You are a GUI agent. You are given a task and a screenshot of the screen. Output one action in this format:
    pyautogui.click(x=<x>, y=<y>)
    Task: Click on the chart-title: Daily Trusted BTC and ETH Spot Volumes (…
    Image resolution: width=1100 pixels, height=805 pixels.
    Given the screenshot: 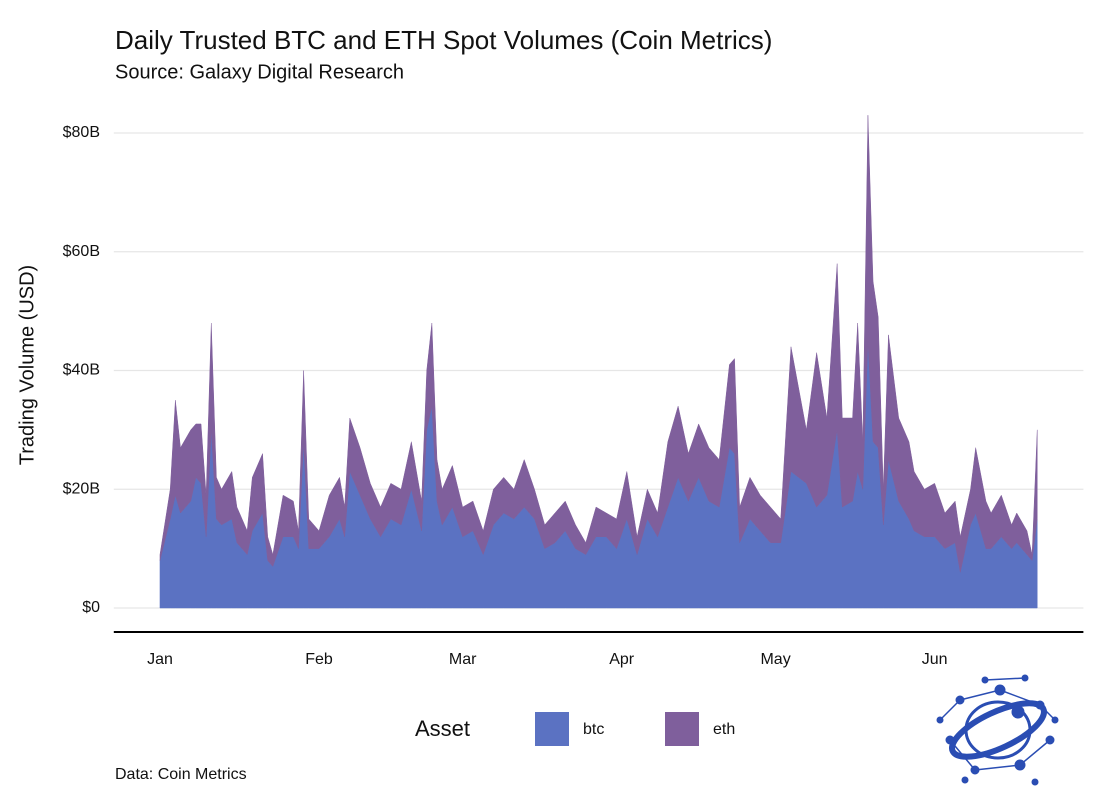 What is the action you would take?
    pyautogui.click(x=443, y=40)
    